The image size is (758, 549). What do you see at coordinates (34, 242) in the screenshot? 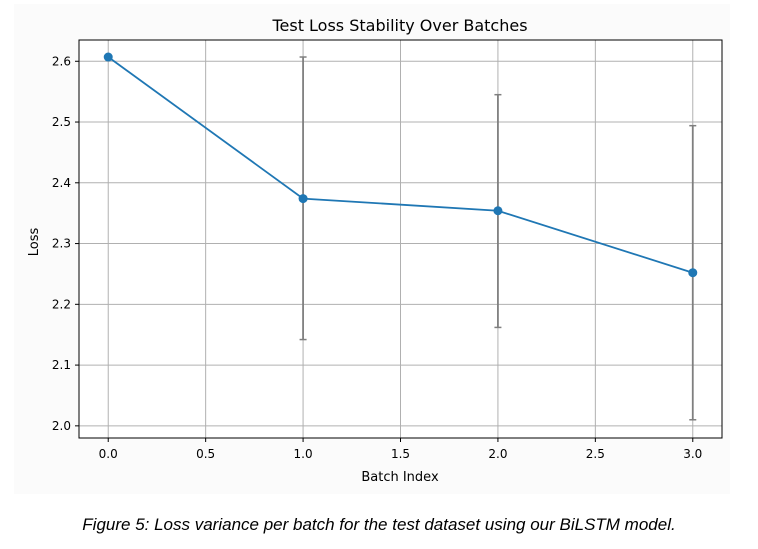
I see `y-axis-label: Loss` at bounding box center [34, 242].